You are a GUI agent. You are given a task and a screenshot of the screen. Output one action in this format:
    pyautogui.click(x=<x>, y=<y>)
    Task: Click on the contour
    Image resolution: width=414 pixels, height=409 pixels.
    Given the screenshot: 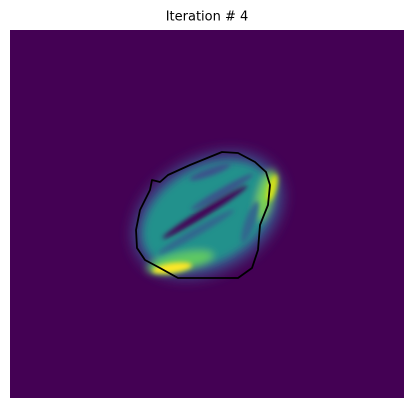 What is the action you would take?
    pyautogui.click(x=203, y=215)
    